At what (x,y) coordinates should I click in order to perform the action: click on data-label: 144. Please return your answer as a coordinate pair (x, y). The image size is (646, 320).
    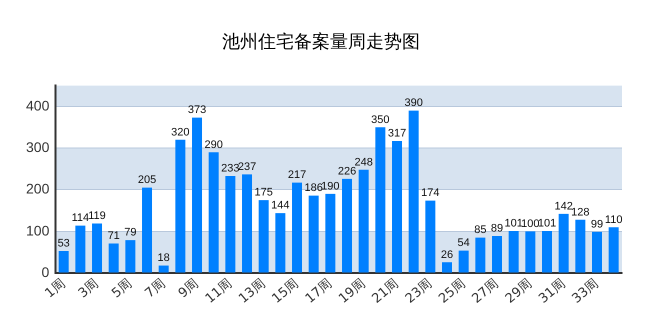
    Looking at the image, I should click on (280, 206).